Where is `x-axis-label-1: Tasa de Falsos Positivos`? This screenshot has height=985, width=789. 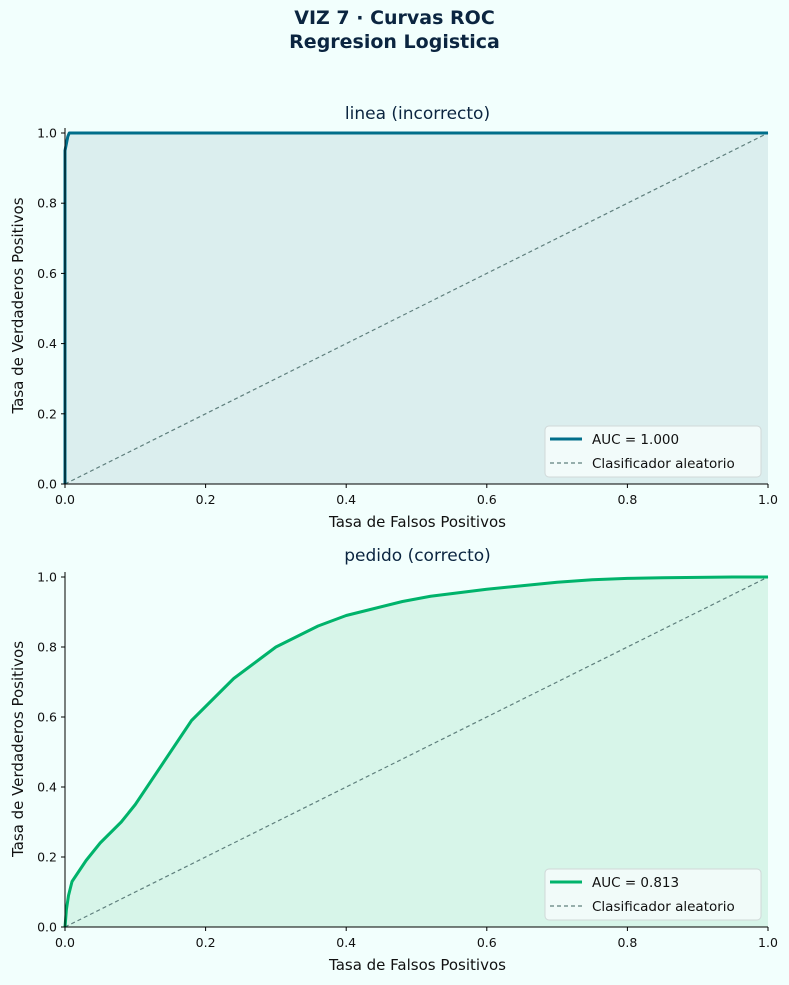 x-axis-label-1: Tasa de Falsos Positivos is located at coordinates (417, 965).